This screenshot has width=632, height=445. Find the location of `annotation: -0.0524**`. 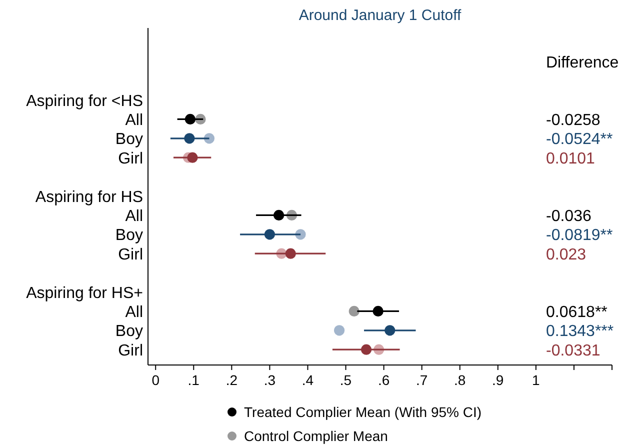

annotation: -0.0524** is located at coordinates (579, 139).